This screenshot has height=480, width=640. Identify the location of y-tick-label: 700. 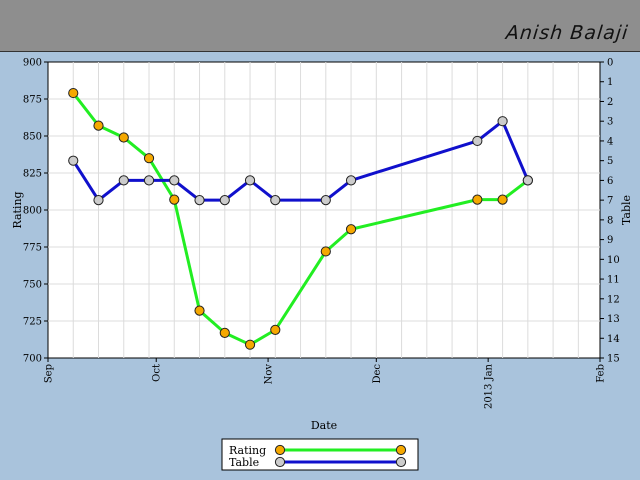
(32, 359).